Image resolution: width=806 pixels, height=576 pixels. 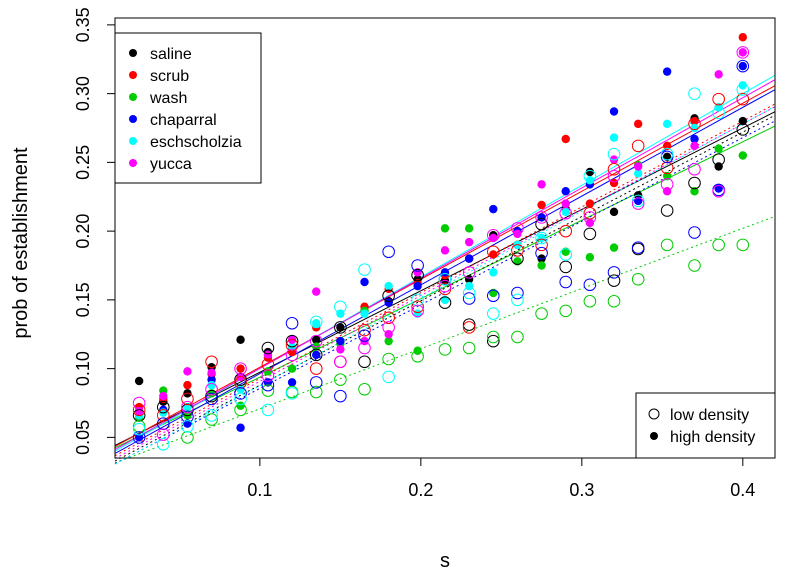 I want to click on legend-label-open-circle: low density, so click(x=709, y=415).